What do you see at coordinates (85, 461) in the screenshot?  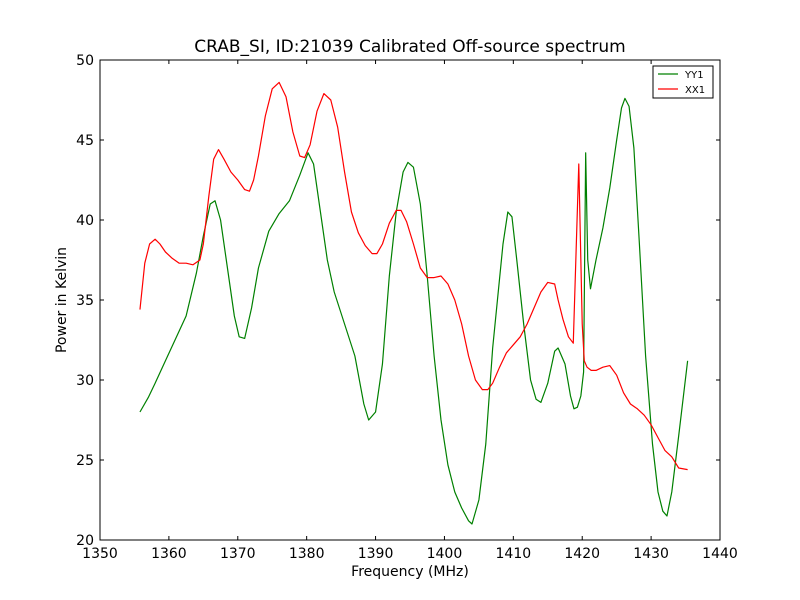 I see `y-tick-label: 25` at bounding box center [85, 461].